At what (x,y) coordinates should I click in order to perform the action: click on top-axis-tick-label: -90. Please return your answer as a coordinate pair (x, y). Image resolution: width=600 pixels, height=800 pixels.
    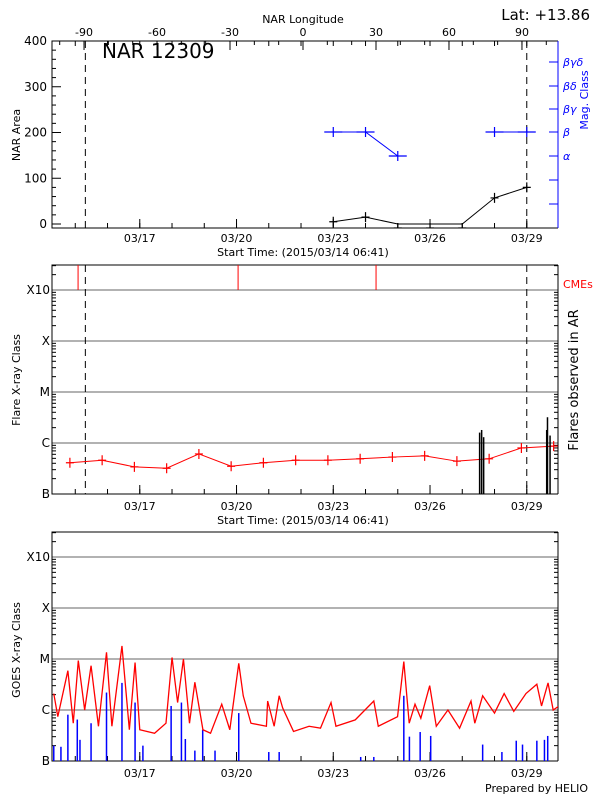
    Looking at the image, I should click on (84, 32).